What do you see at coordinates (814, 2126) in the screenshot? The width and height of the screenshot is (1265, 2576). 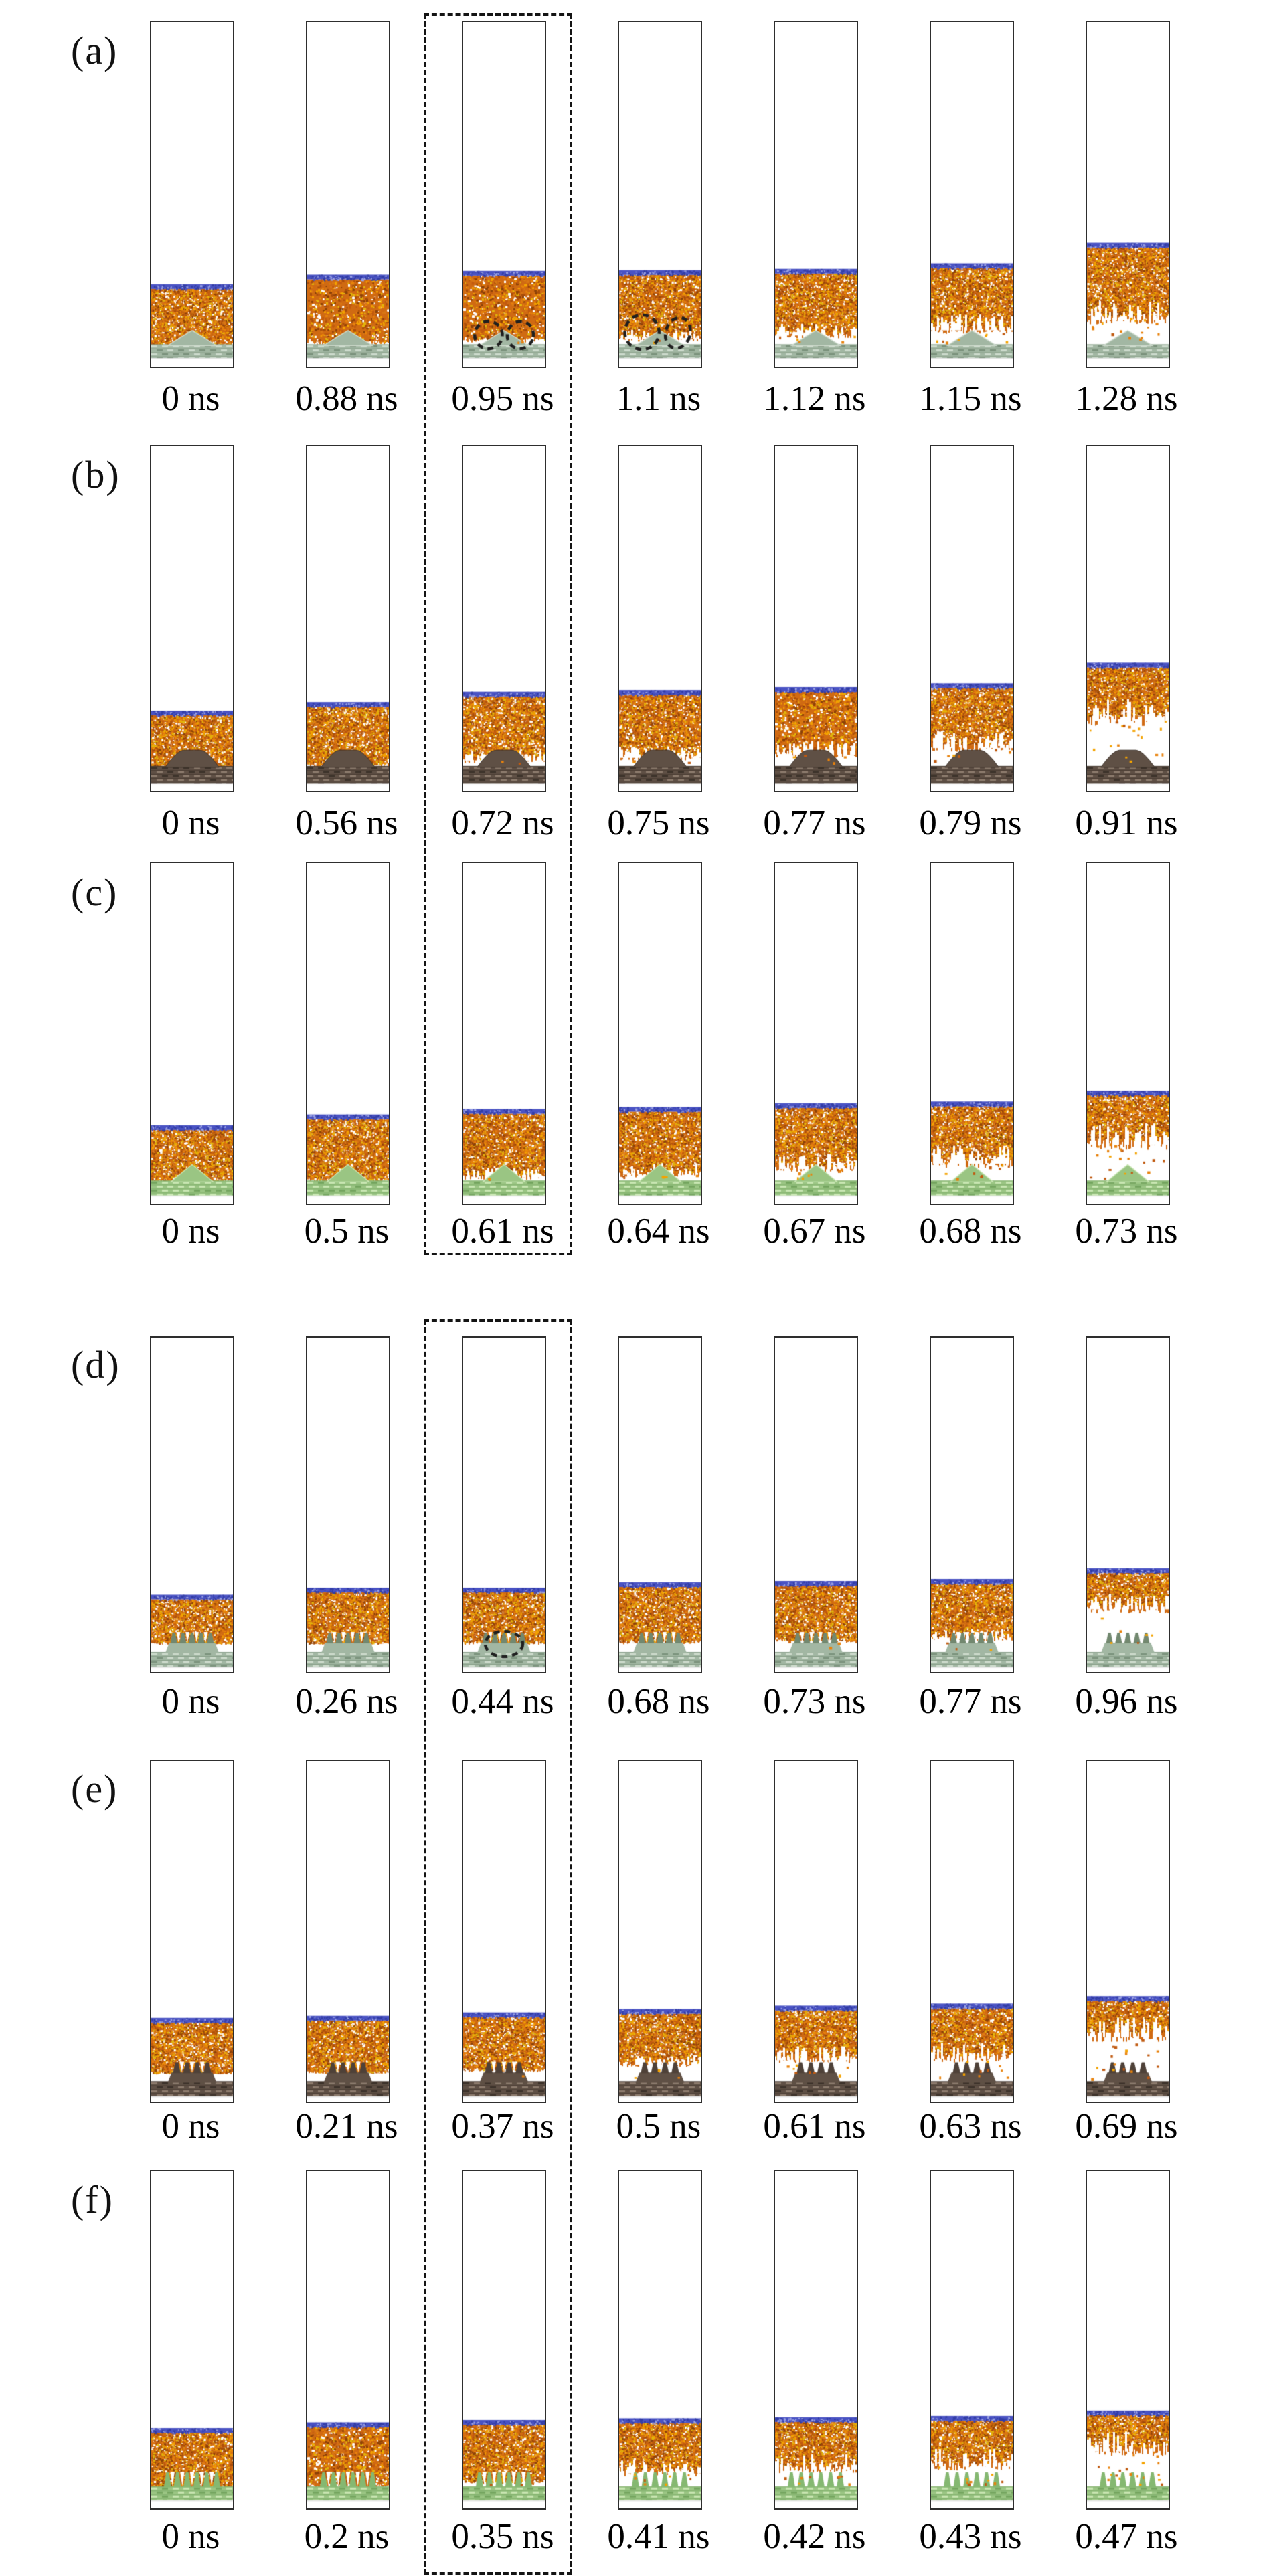 I see `time-label-e-5: 0.61 ns` at bounding box center [814, 2126].